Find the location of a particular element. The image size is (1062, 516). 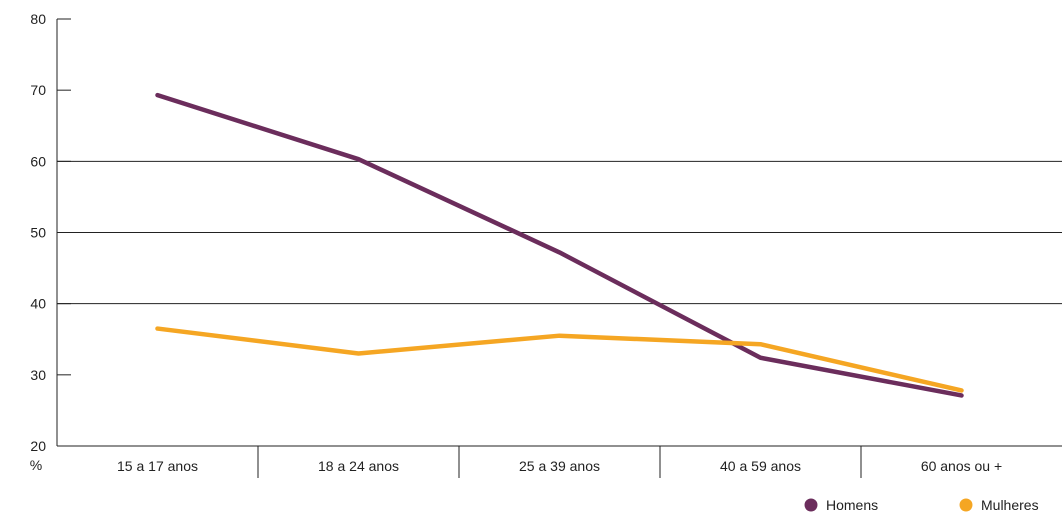

y-tick-label-30: 30 is located at coordinates (38, 375).